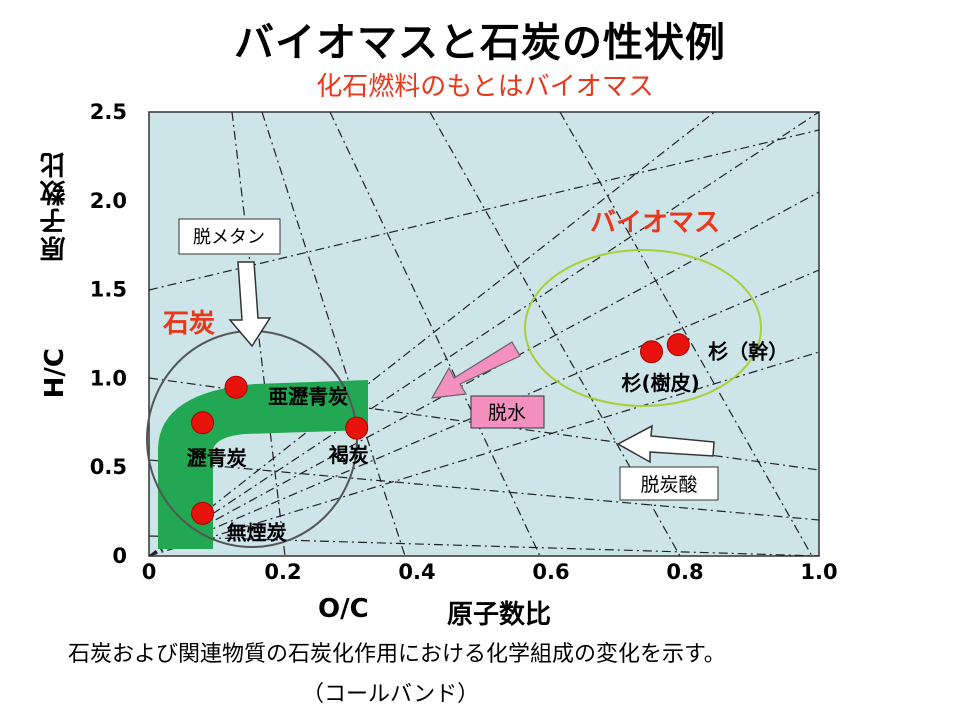 This screenshot has width=960, height=720. I want to click on coal-region-label: 石炭, so click(188, 324).